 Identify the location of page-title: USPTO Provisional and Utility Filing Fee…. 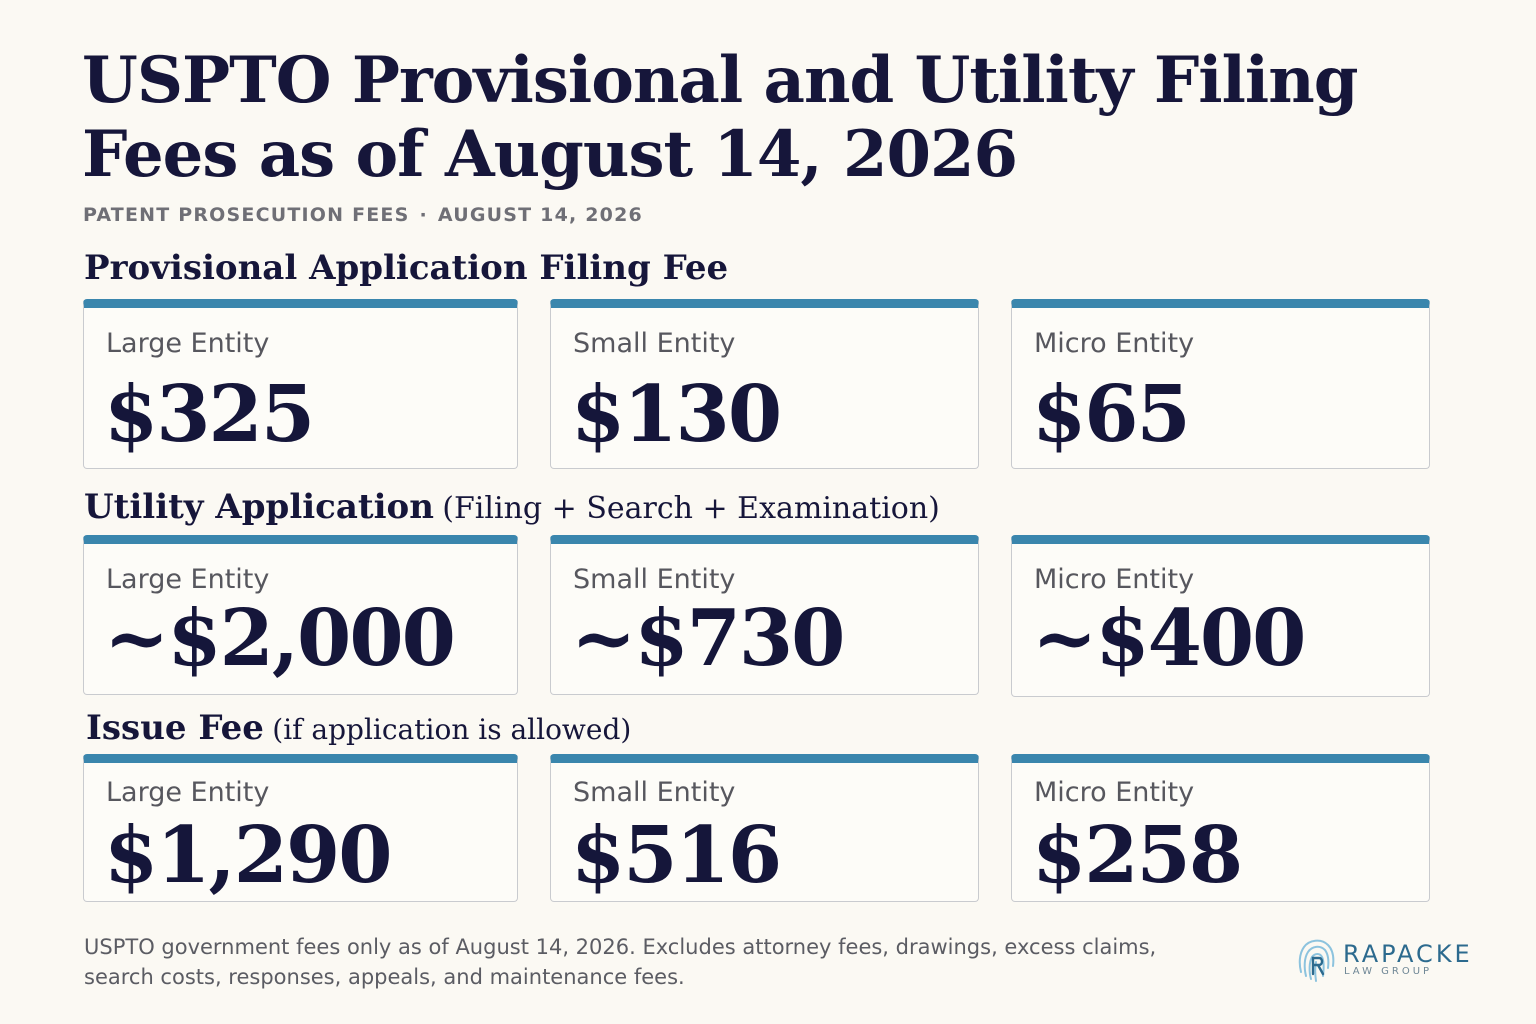
(720, 117).